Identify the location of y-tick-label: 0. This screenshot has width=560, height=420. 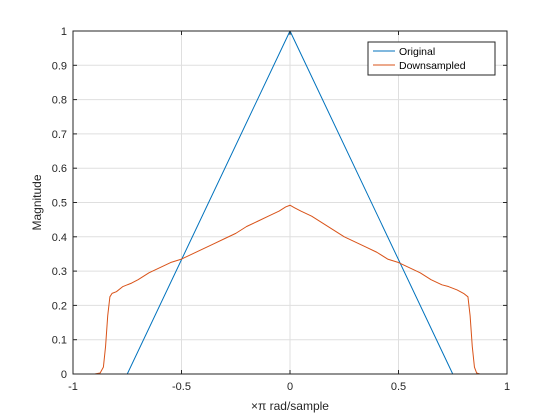
(64, 375).